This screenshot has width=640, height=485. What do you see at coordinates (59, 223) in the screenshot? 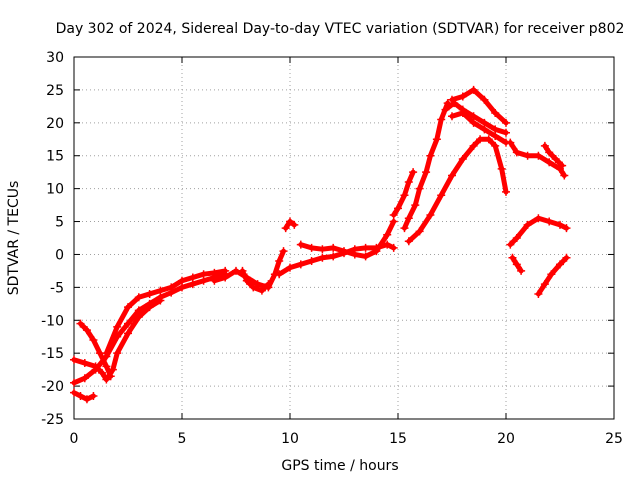
I see `y-tick-label: 5` at bounding box center [59, 223].